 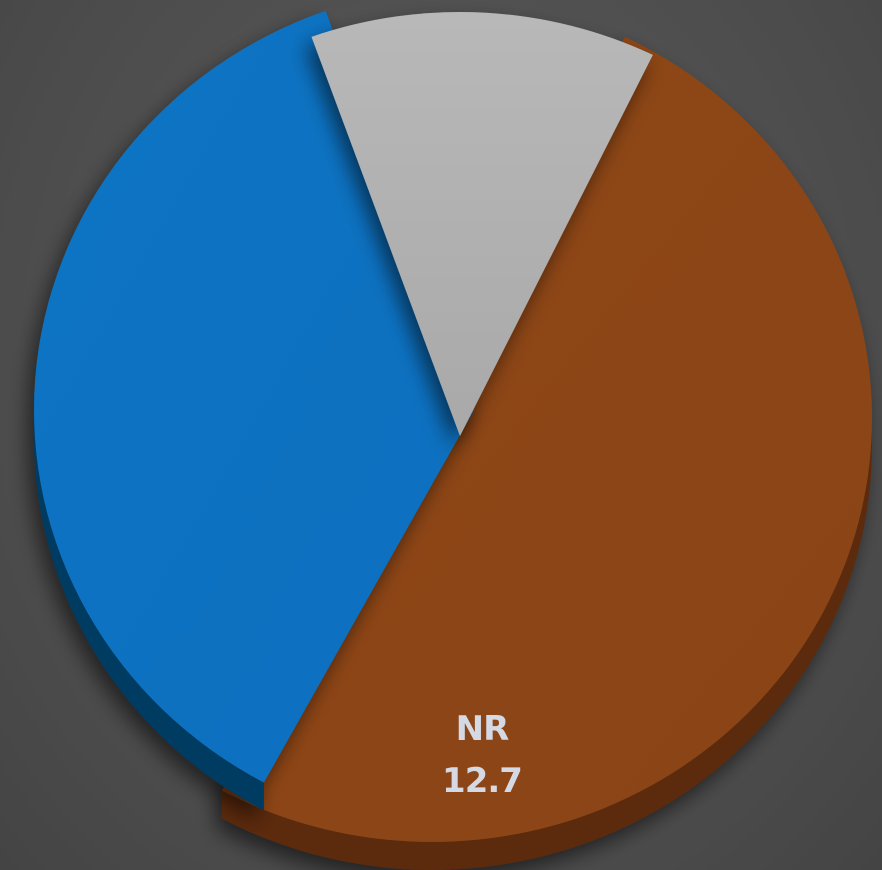 I want to click on labels-layer: NR 12.7, so click(x=482, y=755).